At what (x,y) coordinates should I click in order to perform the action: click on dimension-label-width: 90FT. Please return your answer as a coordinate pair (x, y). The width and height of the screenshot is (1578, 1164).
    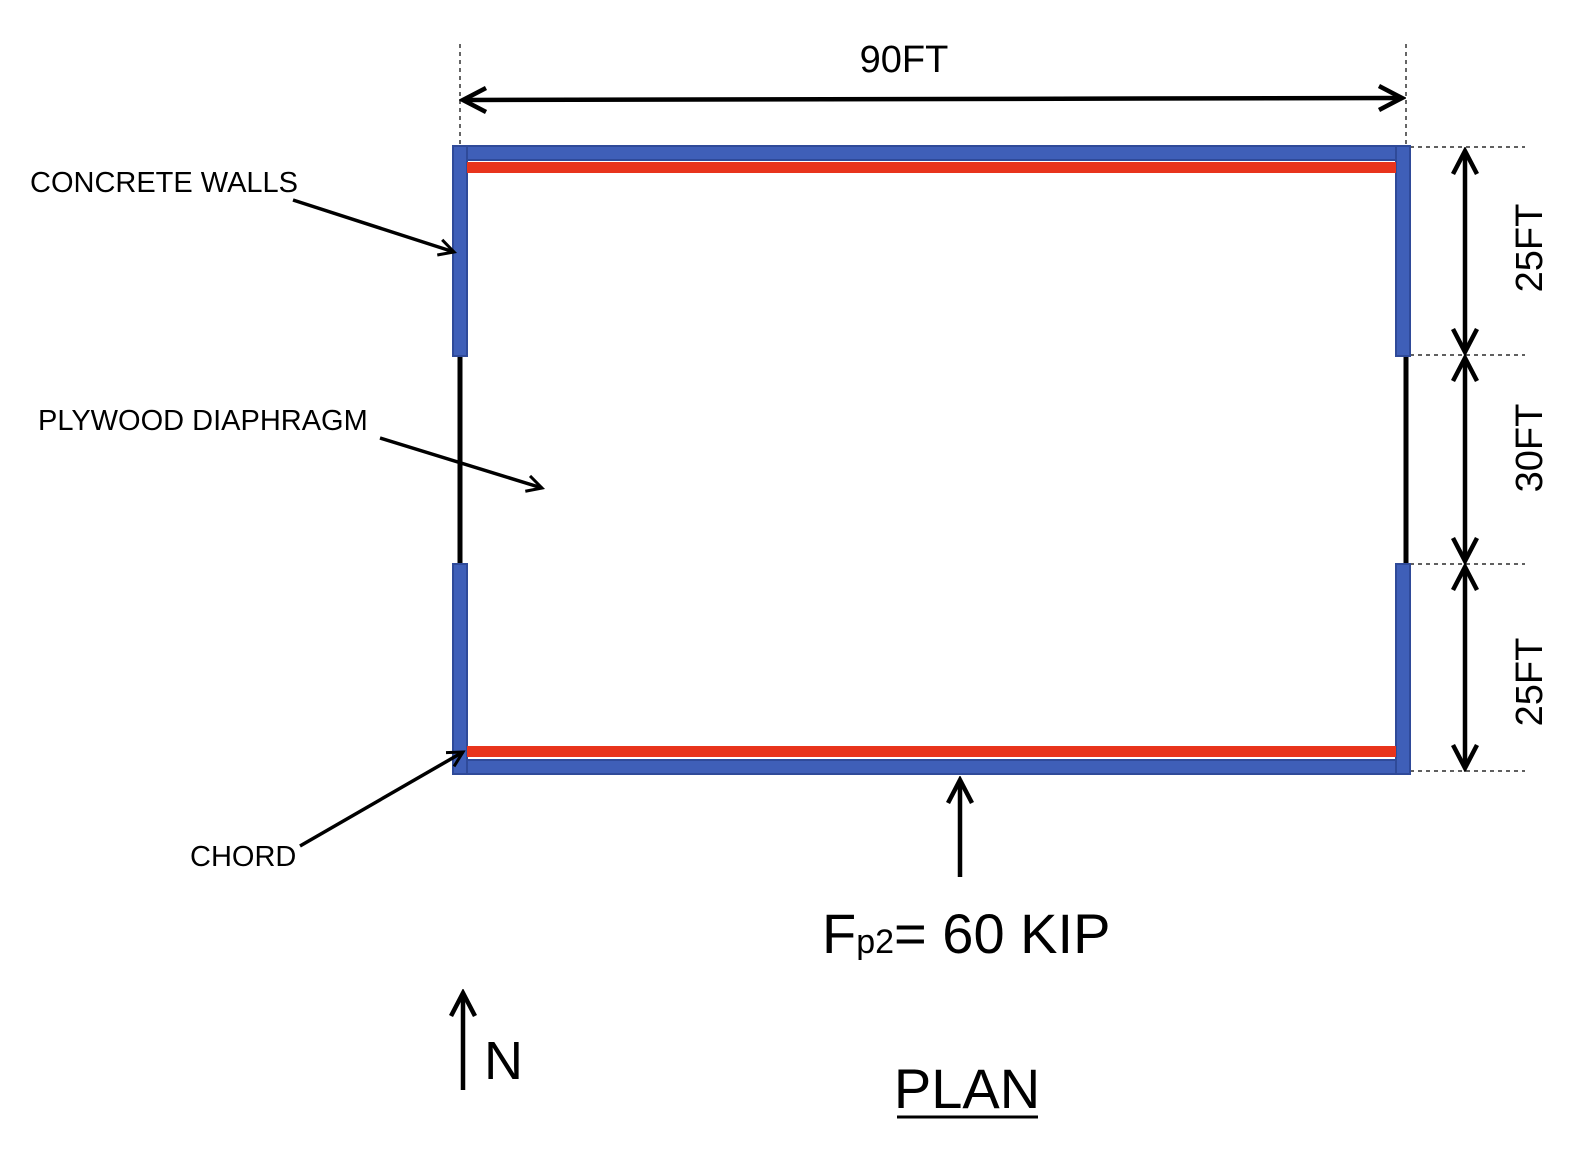
    Looking at the image, I should click on (904, 60).